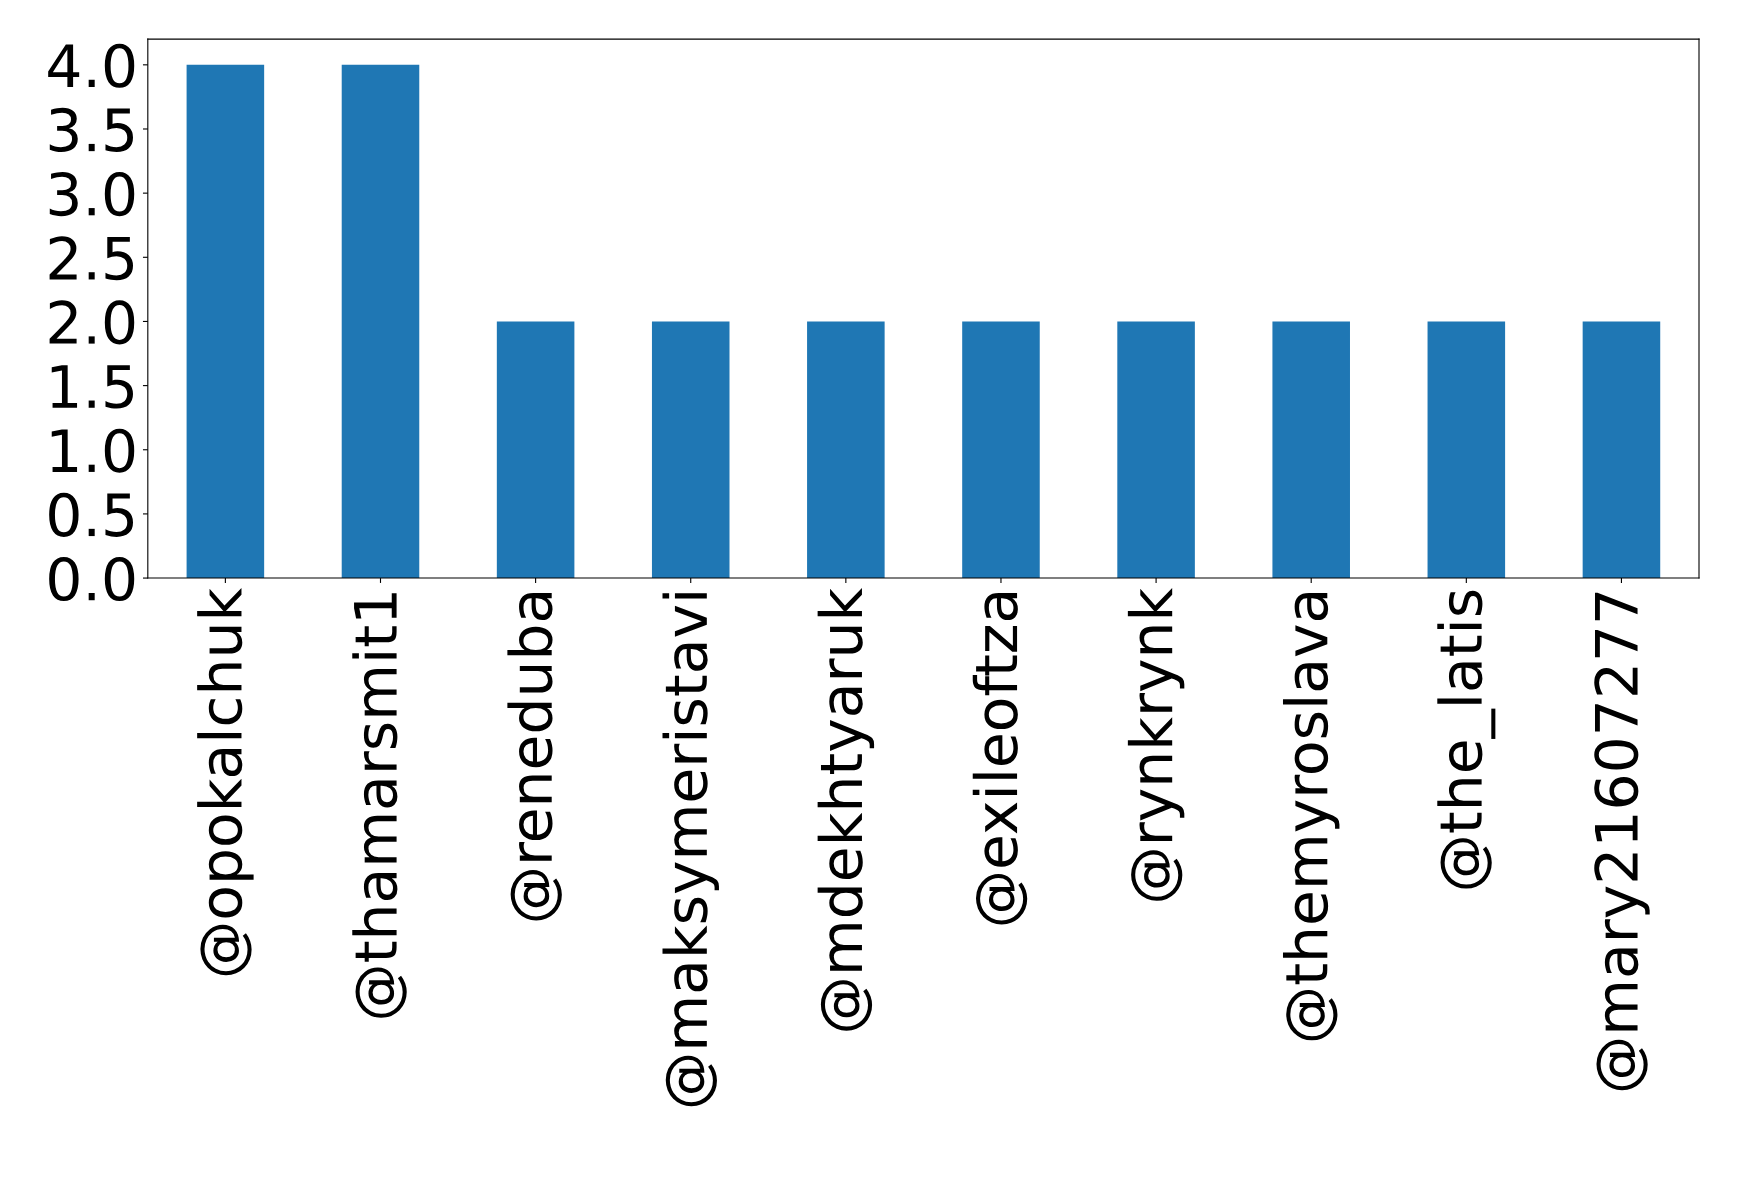 Image resolution: width=1739 pixels, height=1187 pixels. I want to click on y-tick-label: 4.0, so click(91, 65).